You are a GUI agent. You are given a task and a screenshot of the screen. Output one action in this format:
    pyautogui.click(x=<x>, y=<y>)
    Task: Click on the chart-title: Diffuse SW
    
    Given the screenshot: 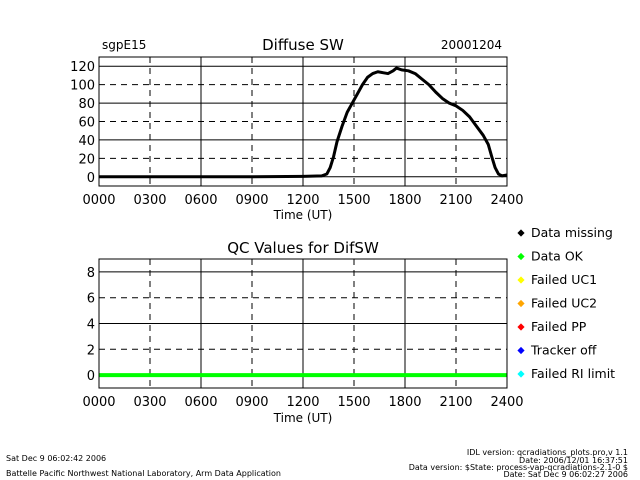 What is the action you would take?
    pyautogui.click(x=303, y=45)
    